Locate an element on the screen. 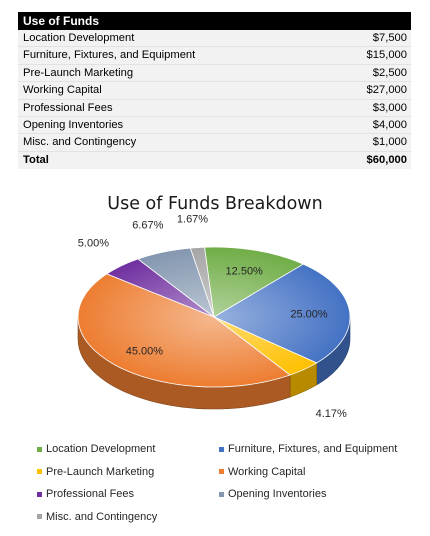 Image resolution: width=430 pixels, height=536 pixels. legend-item: Location Development is located at coordinates (96, 449).